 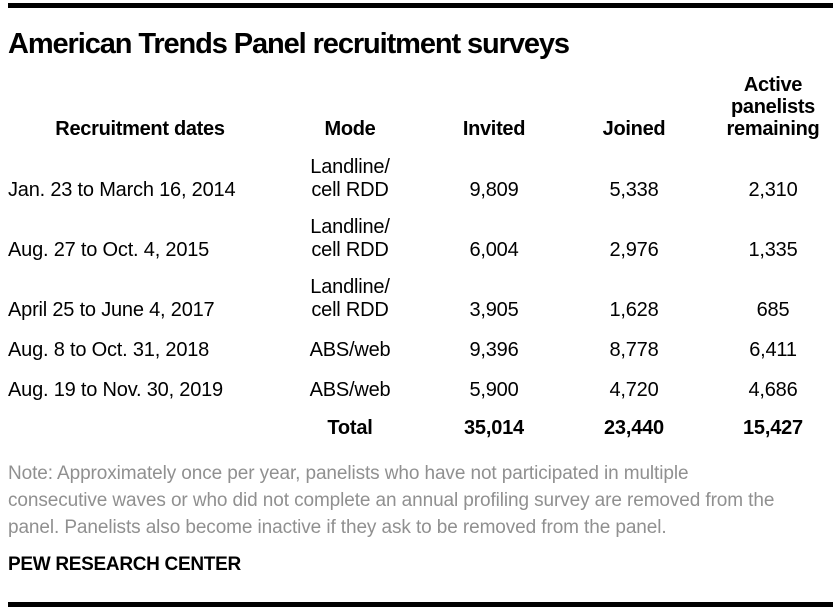 What do you see at coordinates (109, 250) in the screenshot?
I see `recruitment-dates-cell: Aug. 27 to Oct. 4, 2015` at bounding box center [109, 250].